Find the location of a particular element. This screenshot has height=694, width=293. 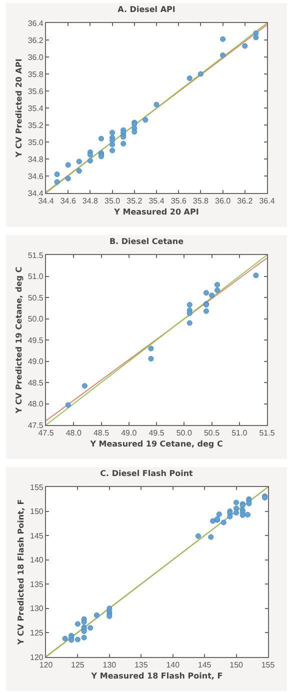

x-tick-label: 36.2 is located at coordinates (245, 201).